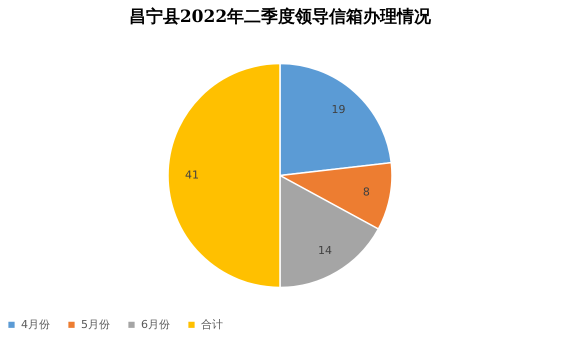  What do you see at coordinates (192, 175) in the screenshot?
I see `data-label: 41` at bounding box center [192, 175].